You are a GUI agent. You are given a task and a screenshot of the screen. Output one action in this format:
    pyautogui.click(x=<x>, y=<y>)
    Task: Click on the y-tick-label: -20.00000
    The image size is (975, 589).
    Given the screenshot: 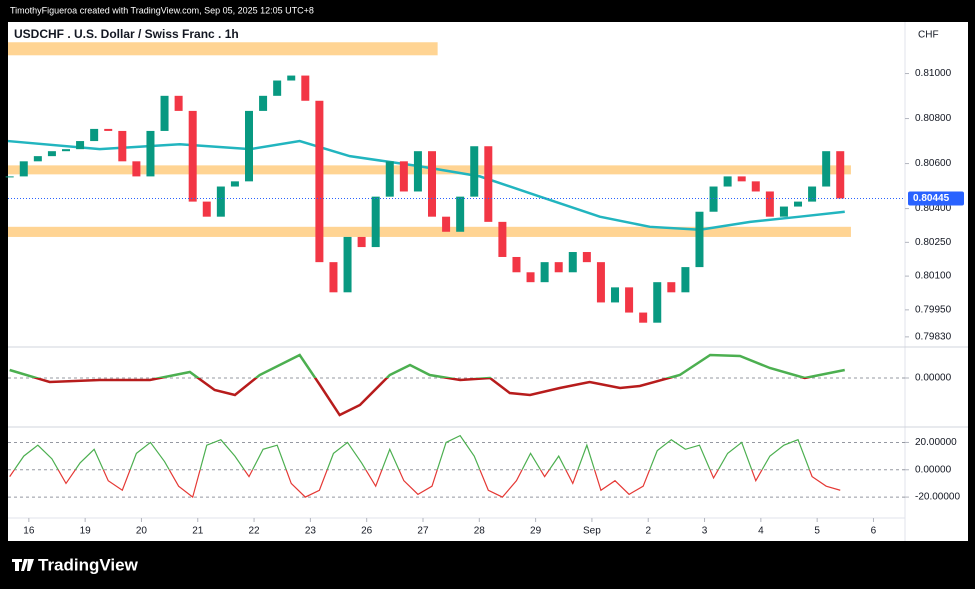 What is the action you would take?
    pyautogui.click(x=937, y=497)
    